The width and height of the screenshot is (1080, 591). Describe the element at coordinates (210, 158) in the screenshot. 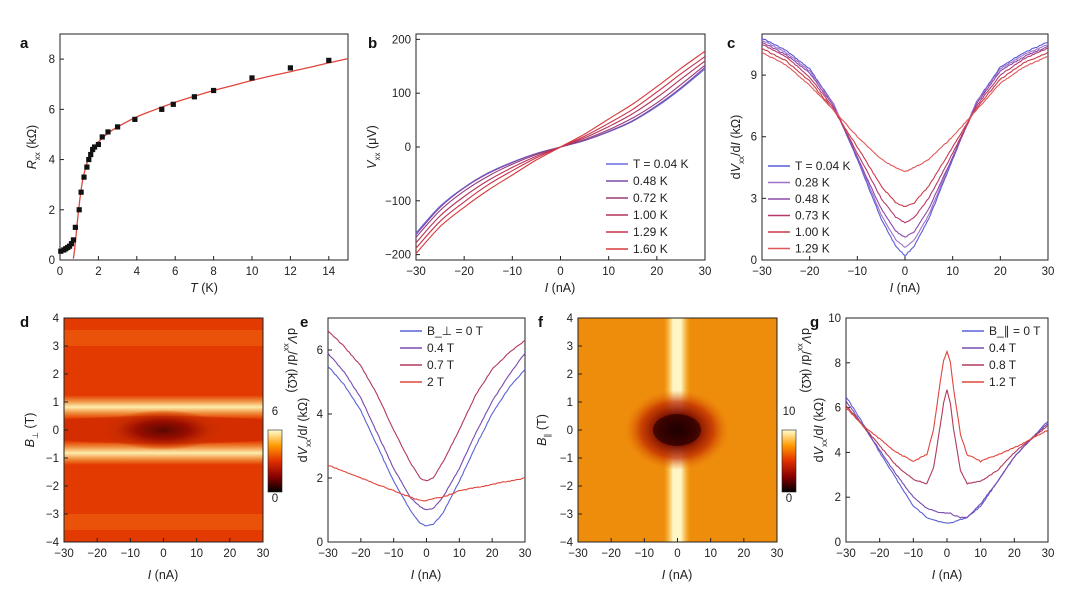

I see `panel-a-fit-line` at that location.